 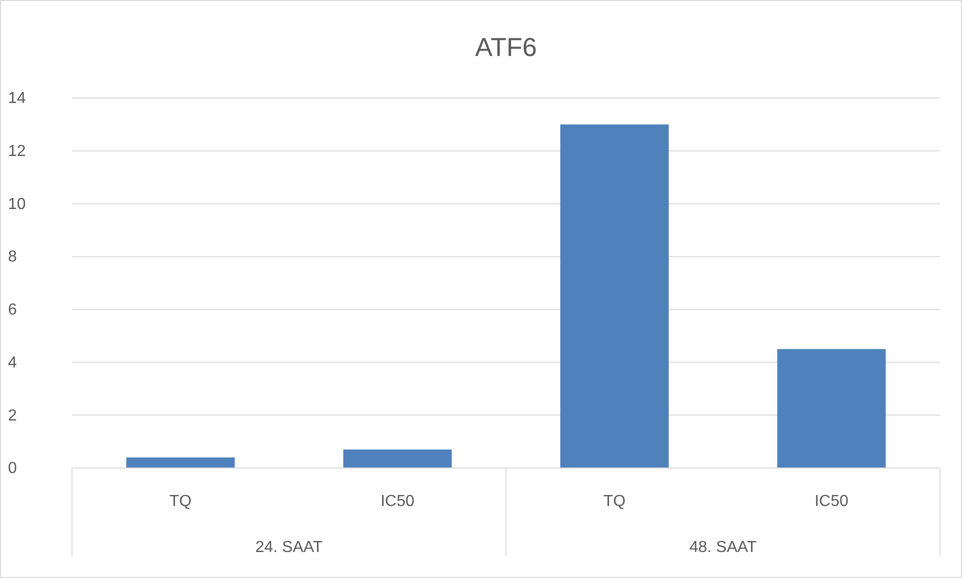 What do you see at coordinates (12, 469) in the screenshot?
I see `y-tick-label: 0` at bounding box center [12, 469].